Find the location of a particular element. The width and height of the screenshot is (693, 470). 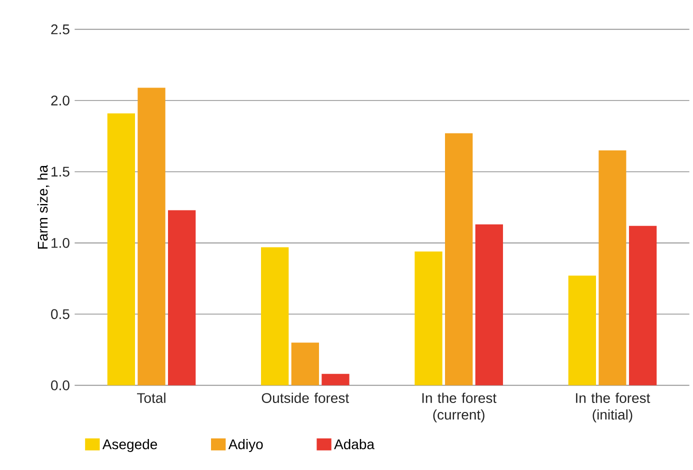

y-tick-label: 1.5 is located at coordinates (61, 171).